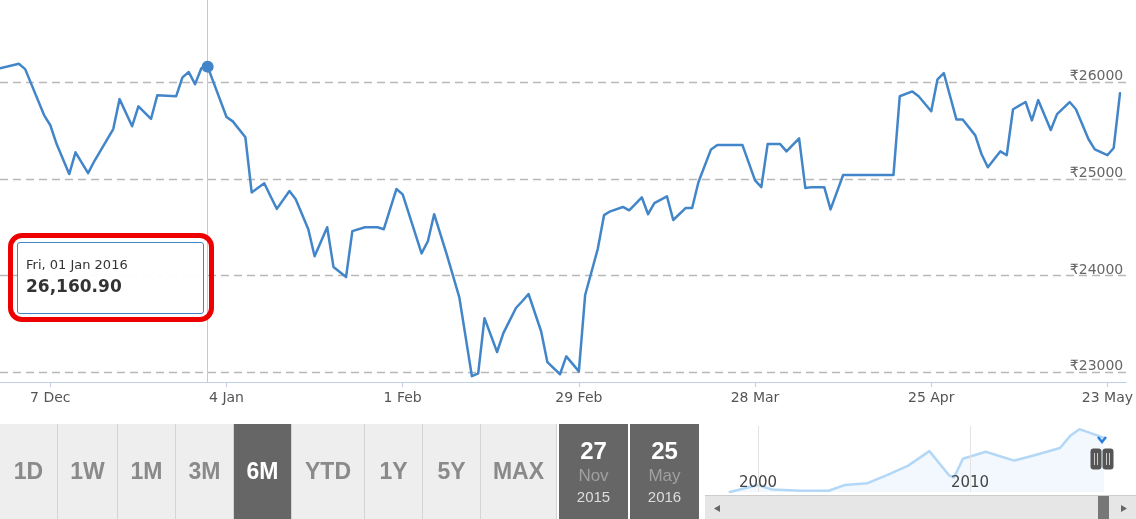 This screenshot has width=1136, height=519. What do you see at coordinates (50, 397) in the screenshot?
I see `x-tick-label: 7 Dec` at bounding box center [50, 397].